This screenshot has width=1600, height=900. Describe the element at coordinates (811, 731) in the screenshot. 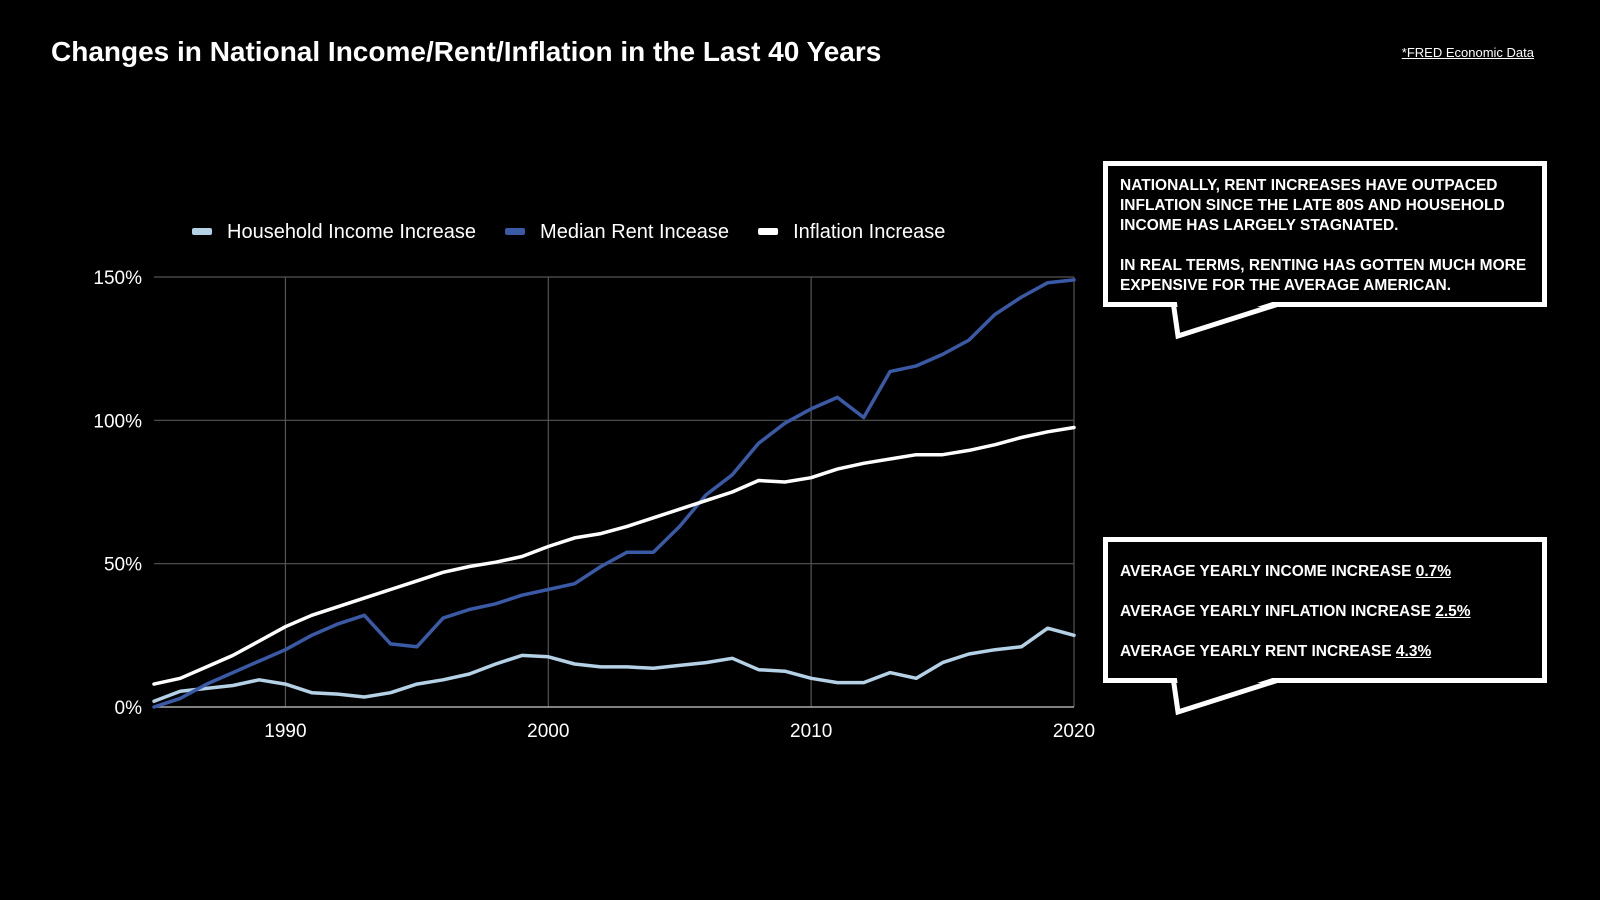

I see `x-tick-label: 2010` at that location.